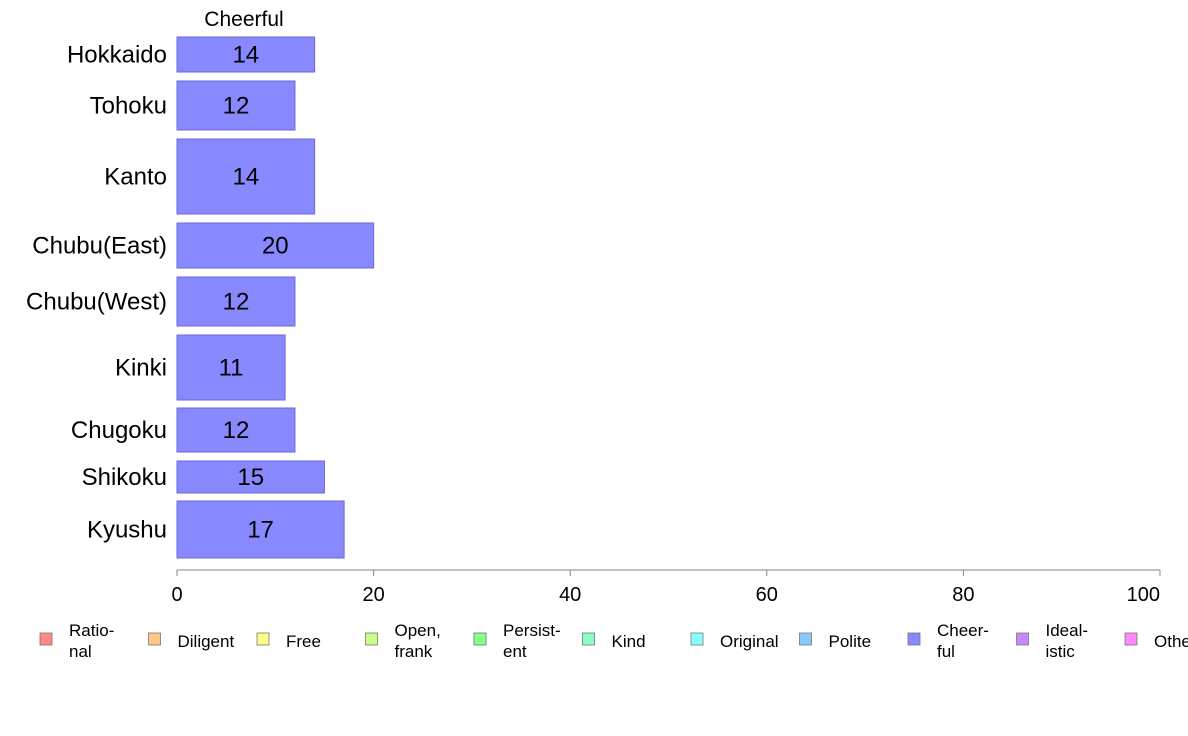  I want to click on category-label: Chubu(West), so click(96, 302).